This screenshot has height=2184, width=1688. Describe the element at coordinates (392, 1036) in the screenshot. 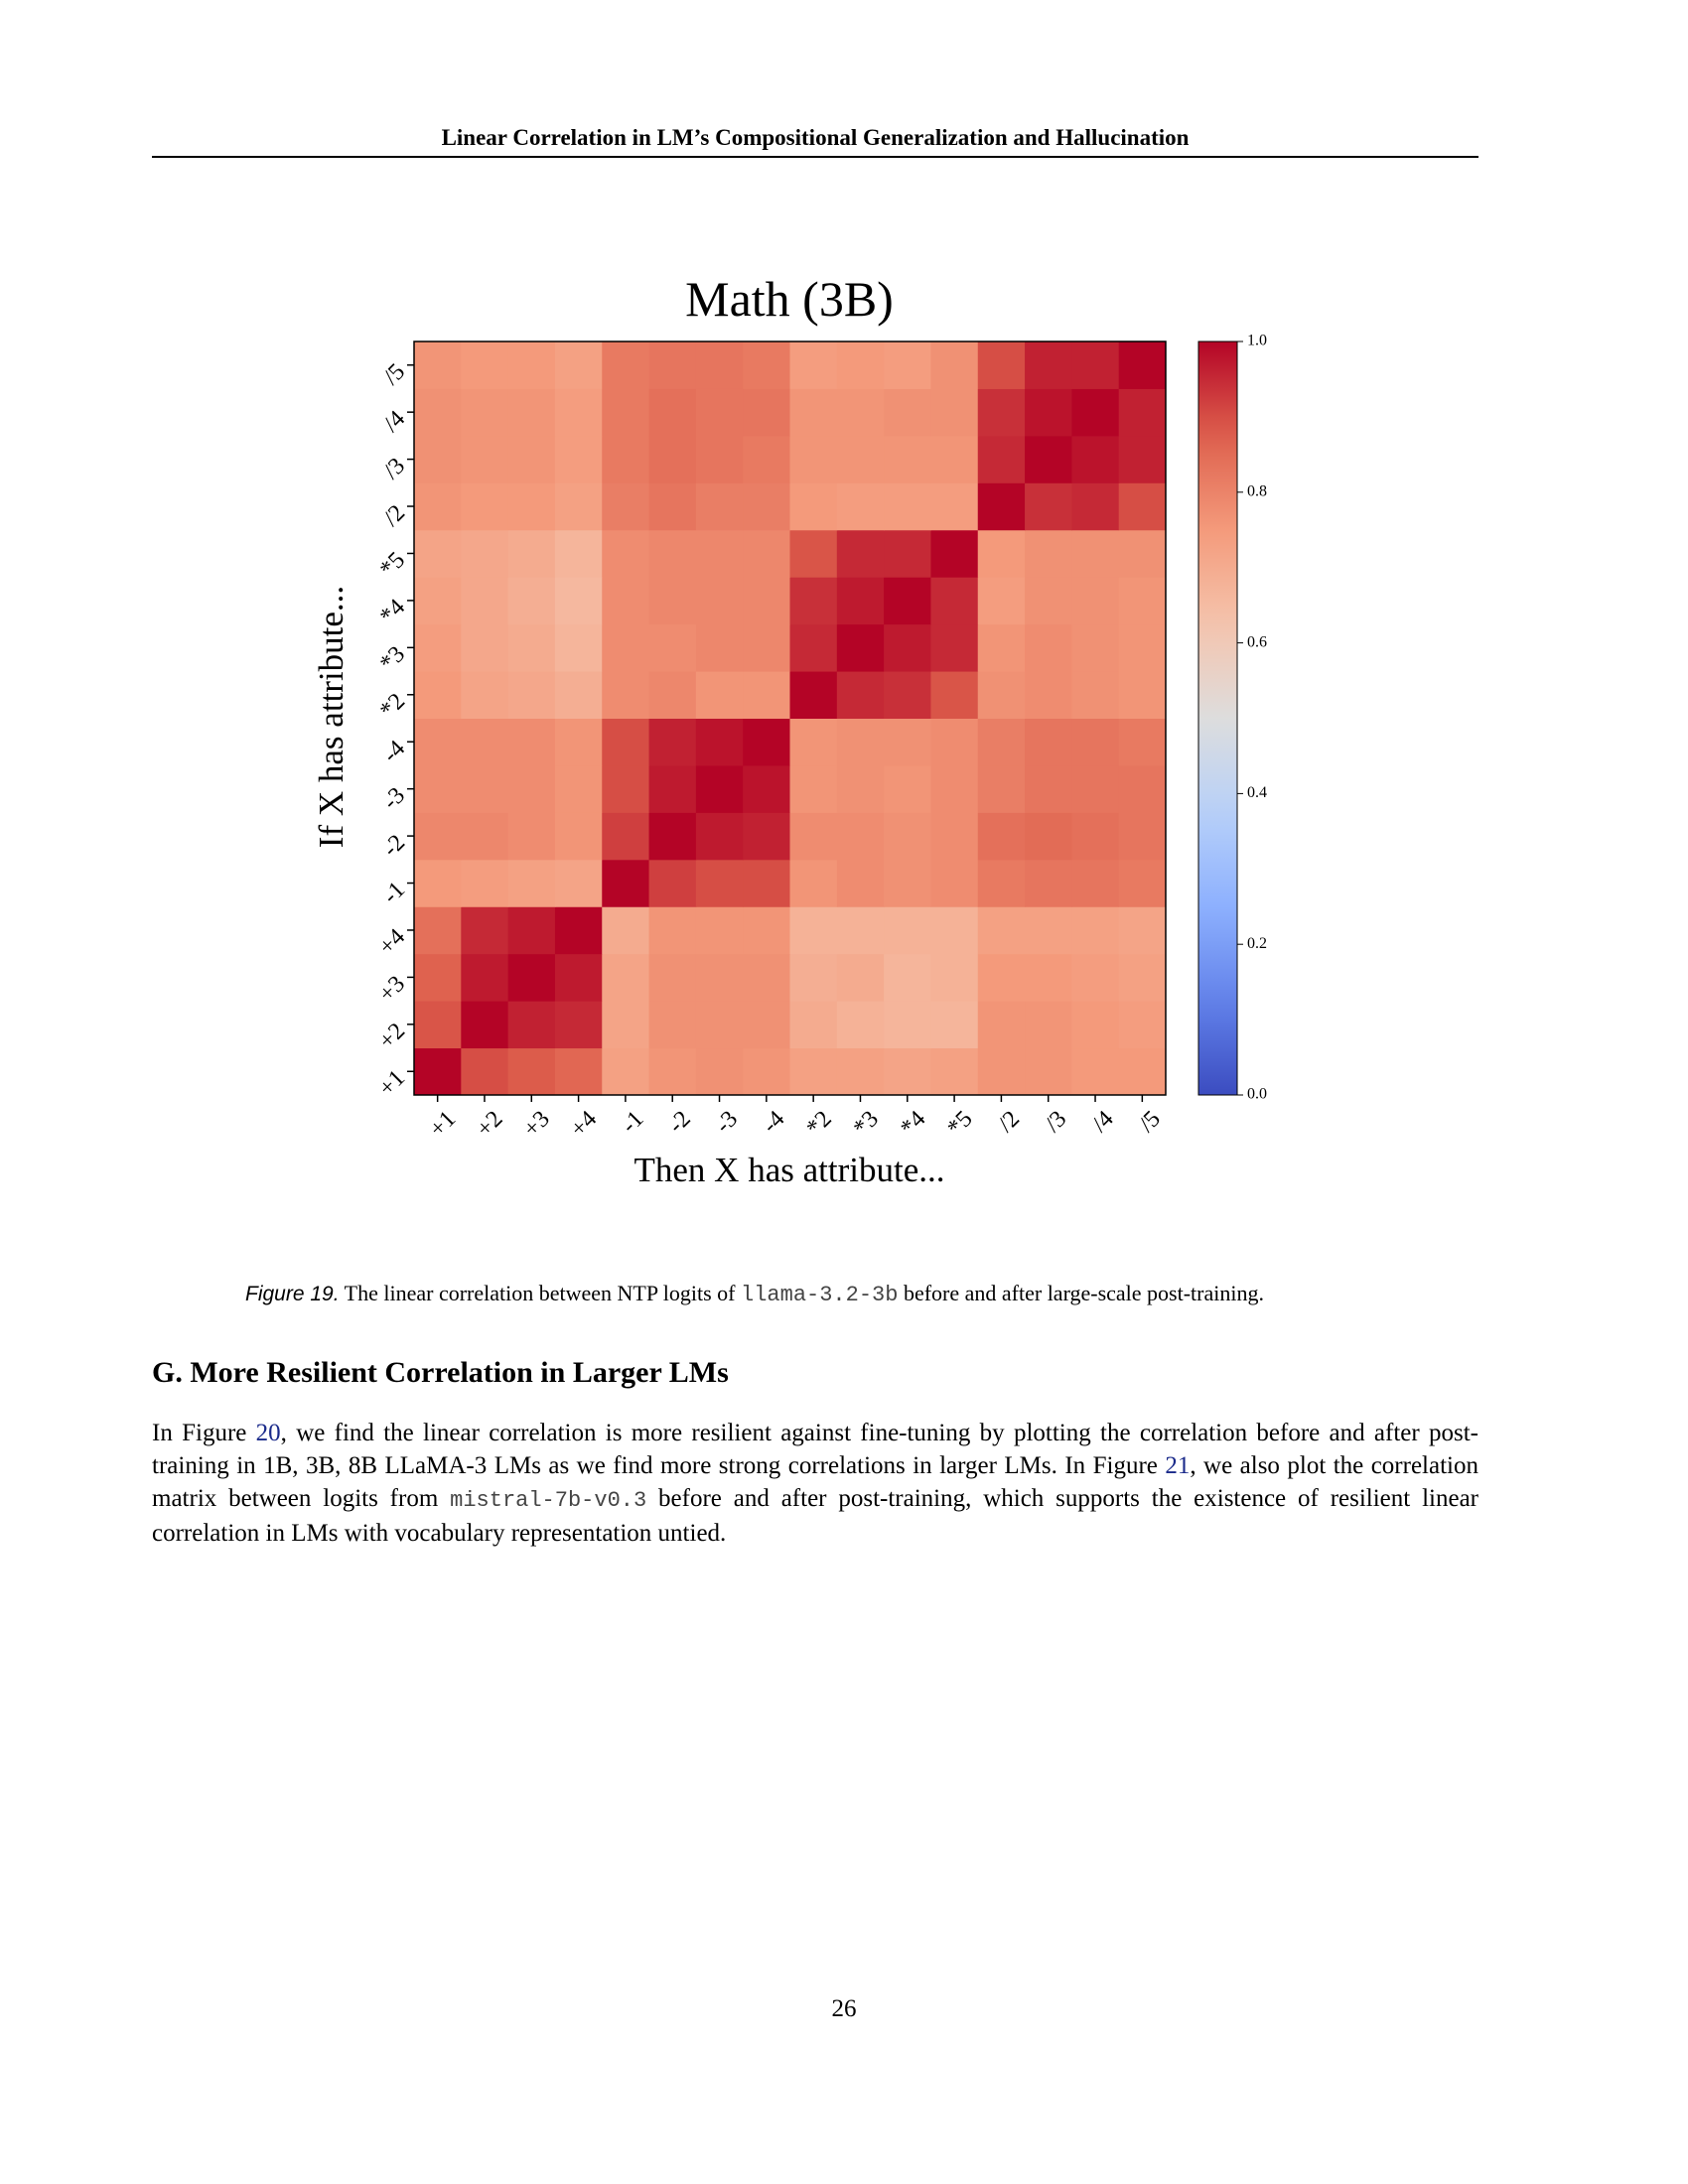

I see `y-tick-label: +2` at that location.